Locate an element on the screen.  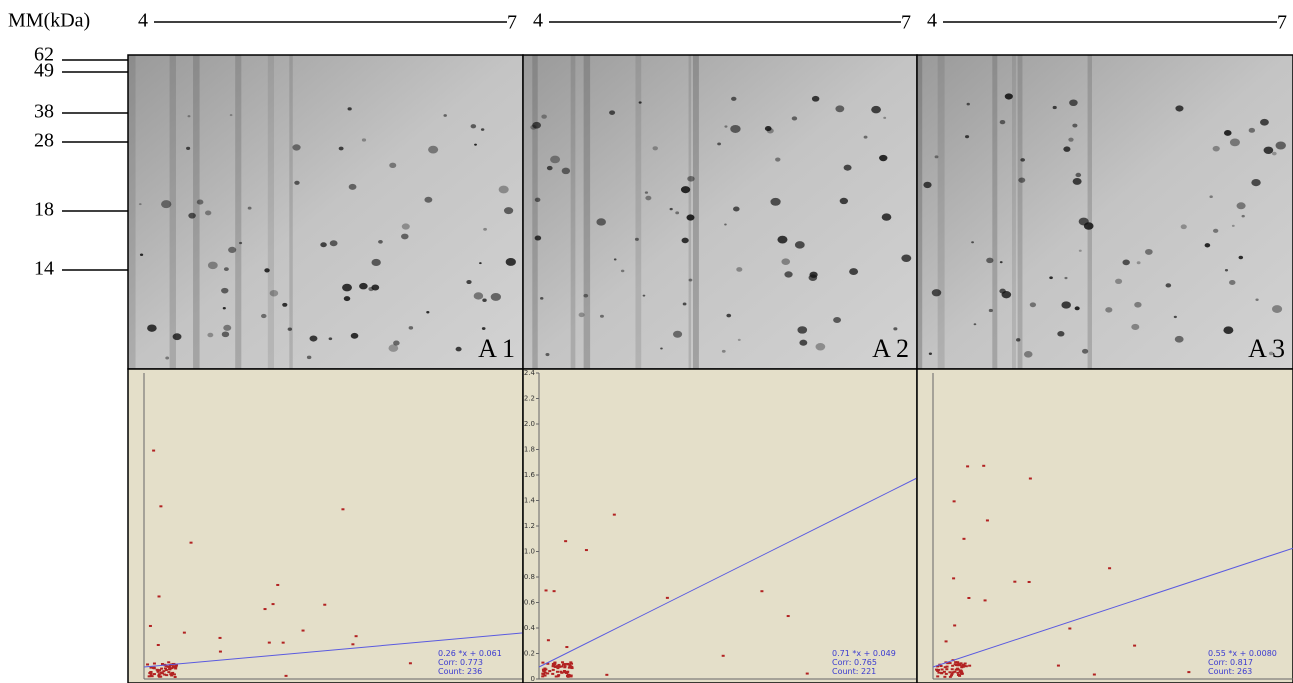
panel-label: A 3 is located at coordinates (1266, 348).